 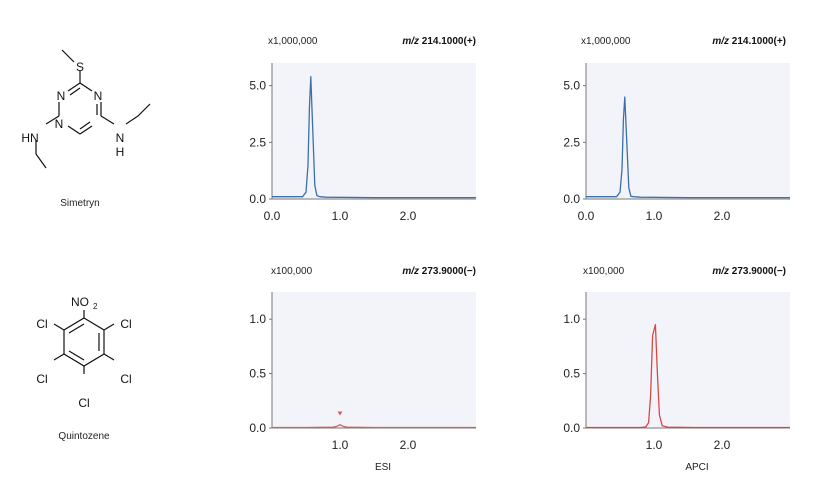 I want to click on simetryn-structure, so click(x=93, y=109).